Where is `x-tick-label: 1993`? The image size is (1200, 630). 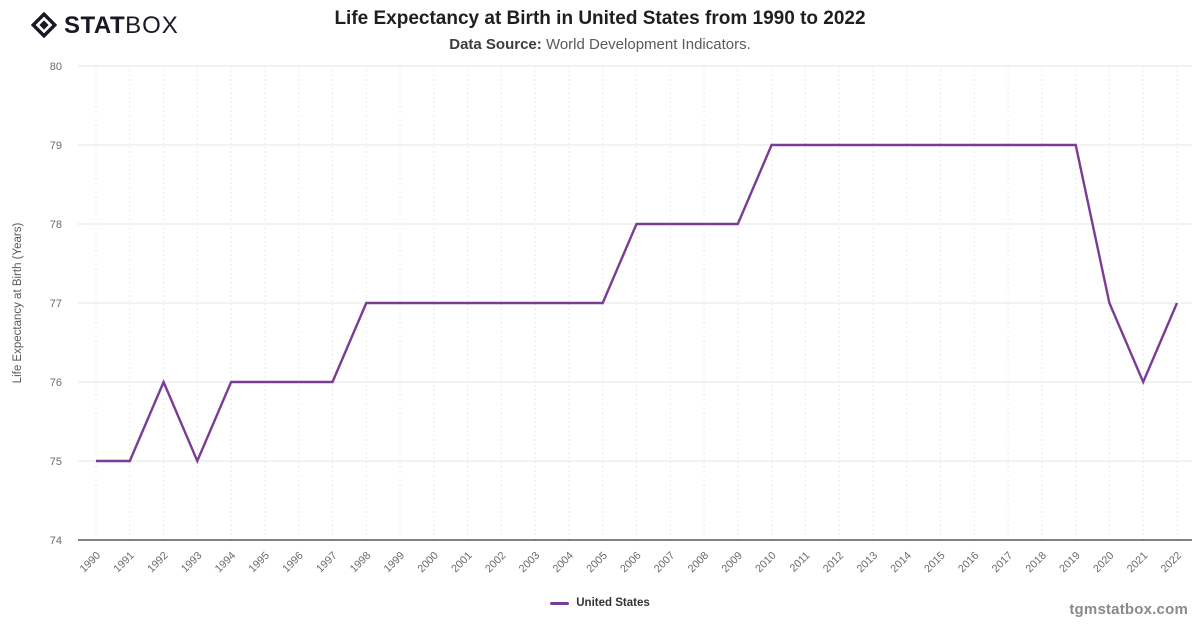 x-tick-label: 1993 is located at coordinates (191, 562).